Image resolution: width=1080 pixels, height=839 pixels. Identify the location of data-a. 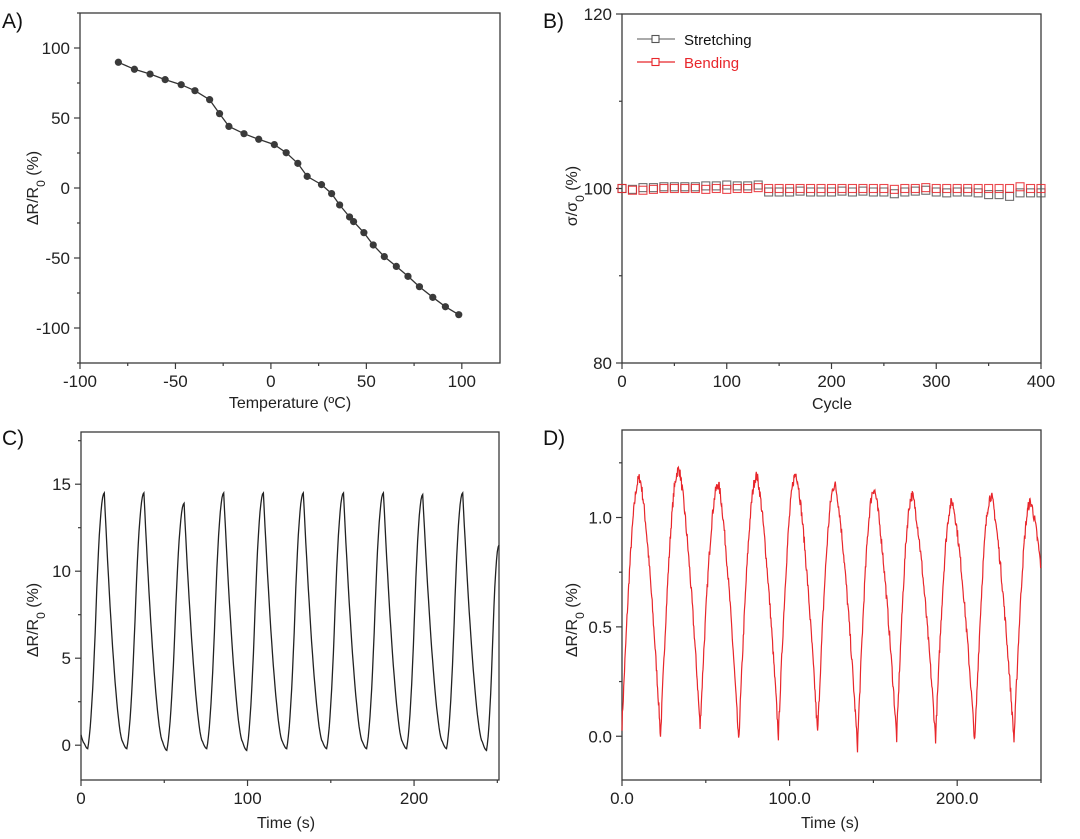
(288, 188).